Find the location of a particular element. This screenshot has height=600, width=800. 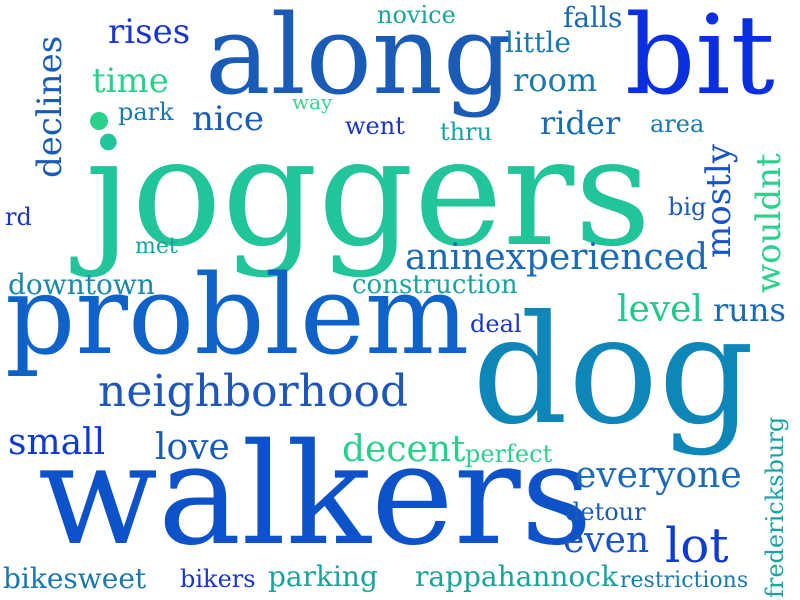

word-bikers: bikers is located at coordinates (218, 579).